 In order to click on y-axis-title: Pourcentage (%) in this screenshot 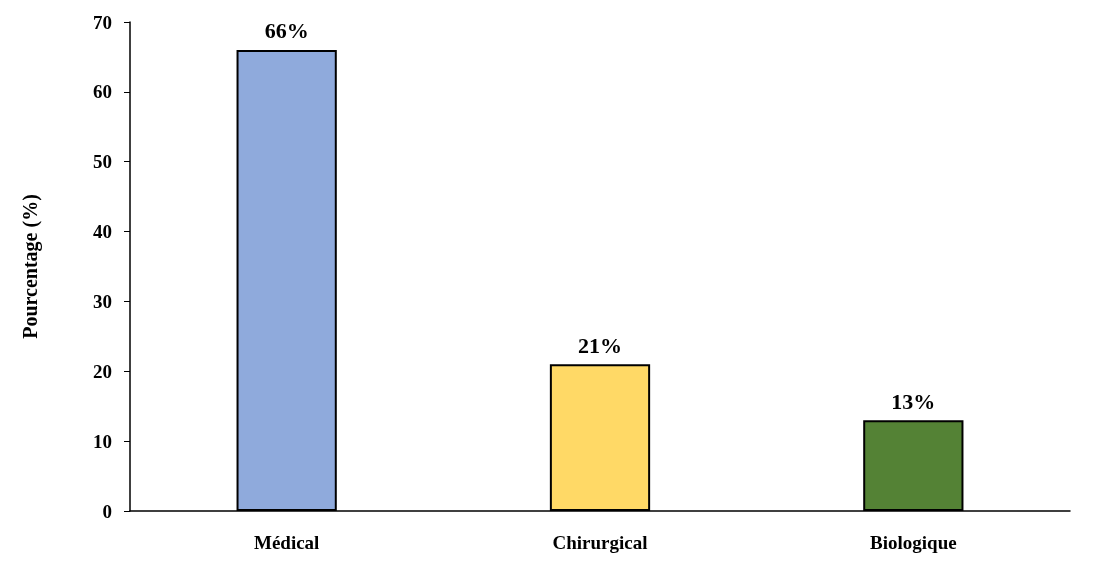, I will do `click(30, 266)`.